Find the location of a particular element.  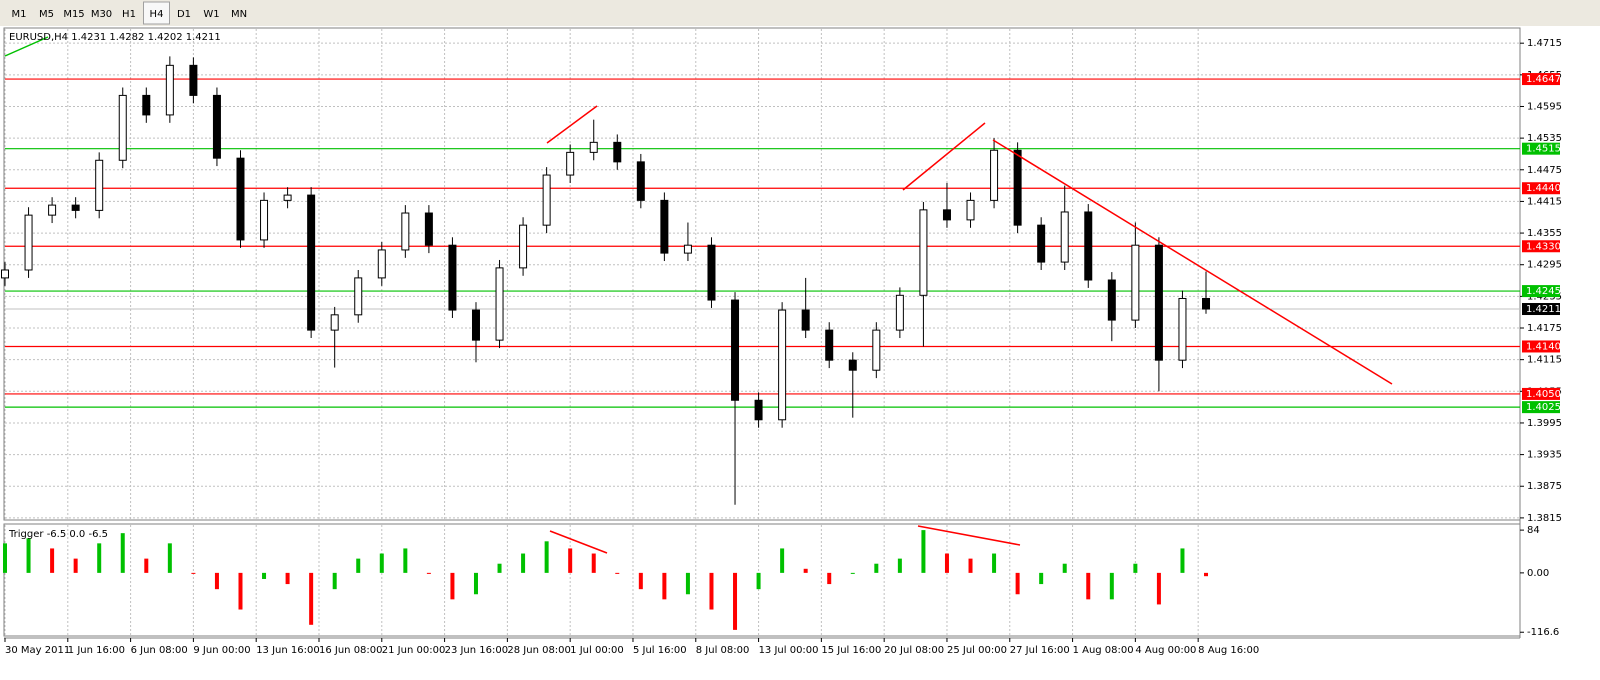

y-tick-label: 1.4115 is located at coordinates (1544, 360).